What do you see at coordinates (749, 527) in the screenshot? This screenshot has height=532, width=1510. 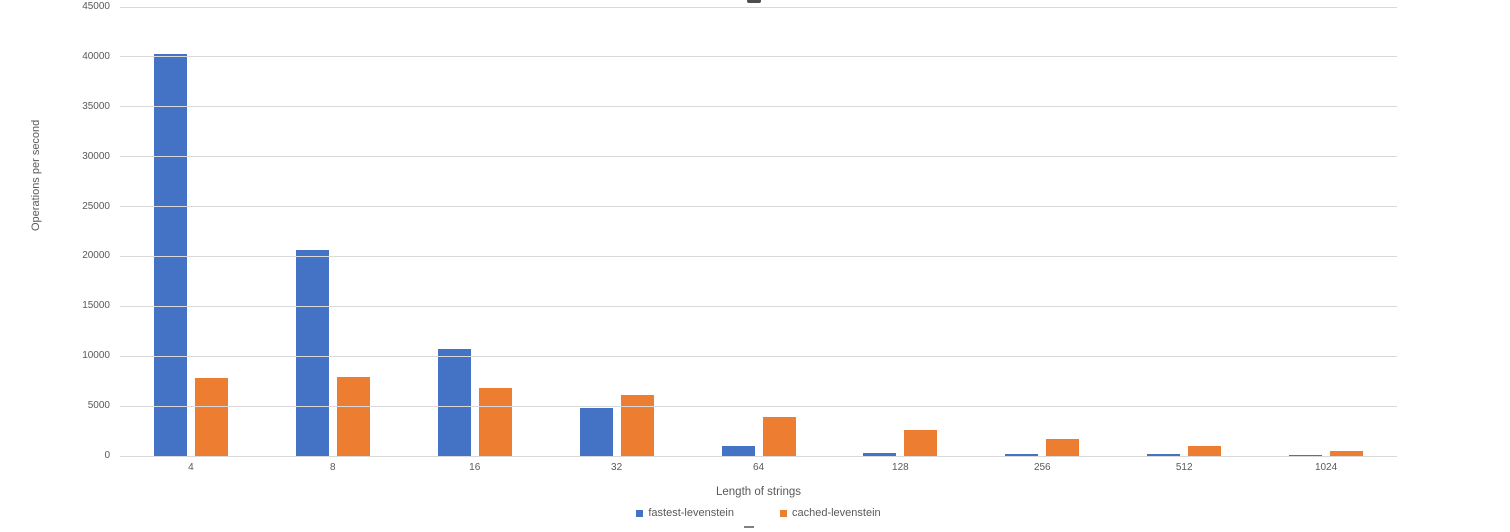 I see `clipped-text-fragment-bottom` at bounding box center [749, 527].